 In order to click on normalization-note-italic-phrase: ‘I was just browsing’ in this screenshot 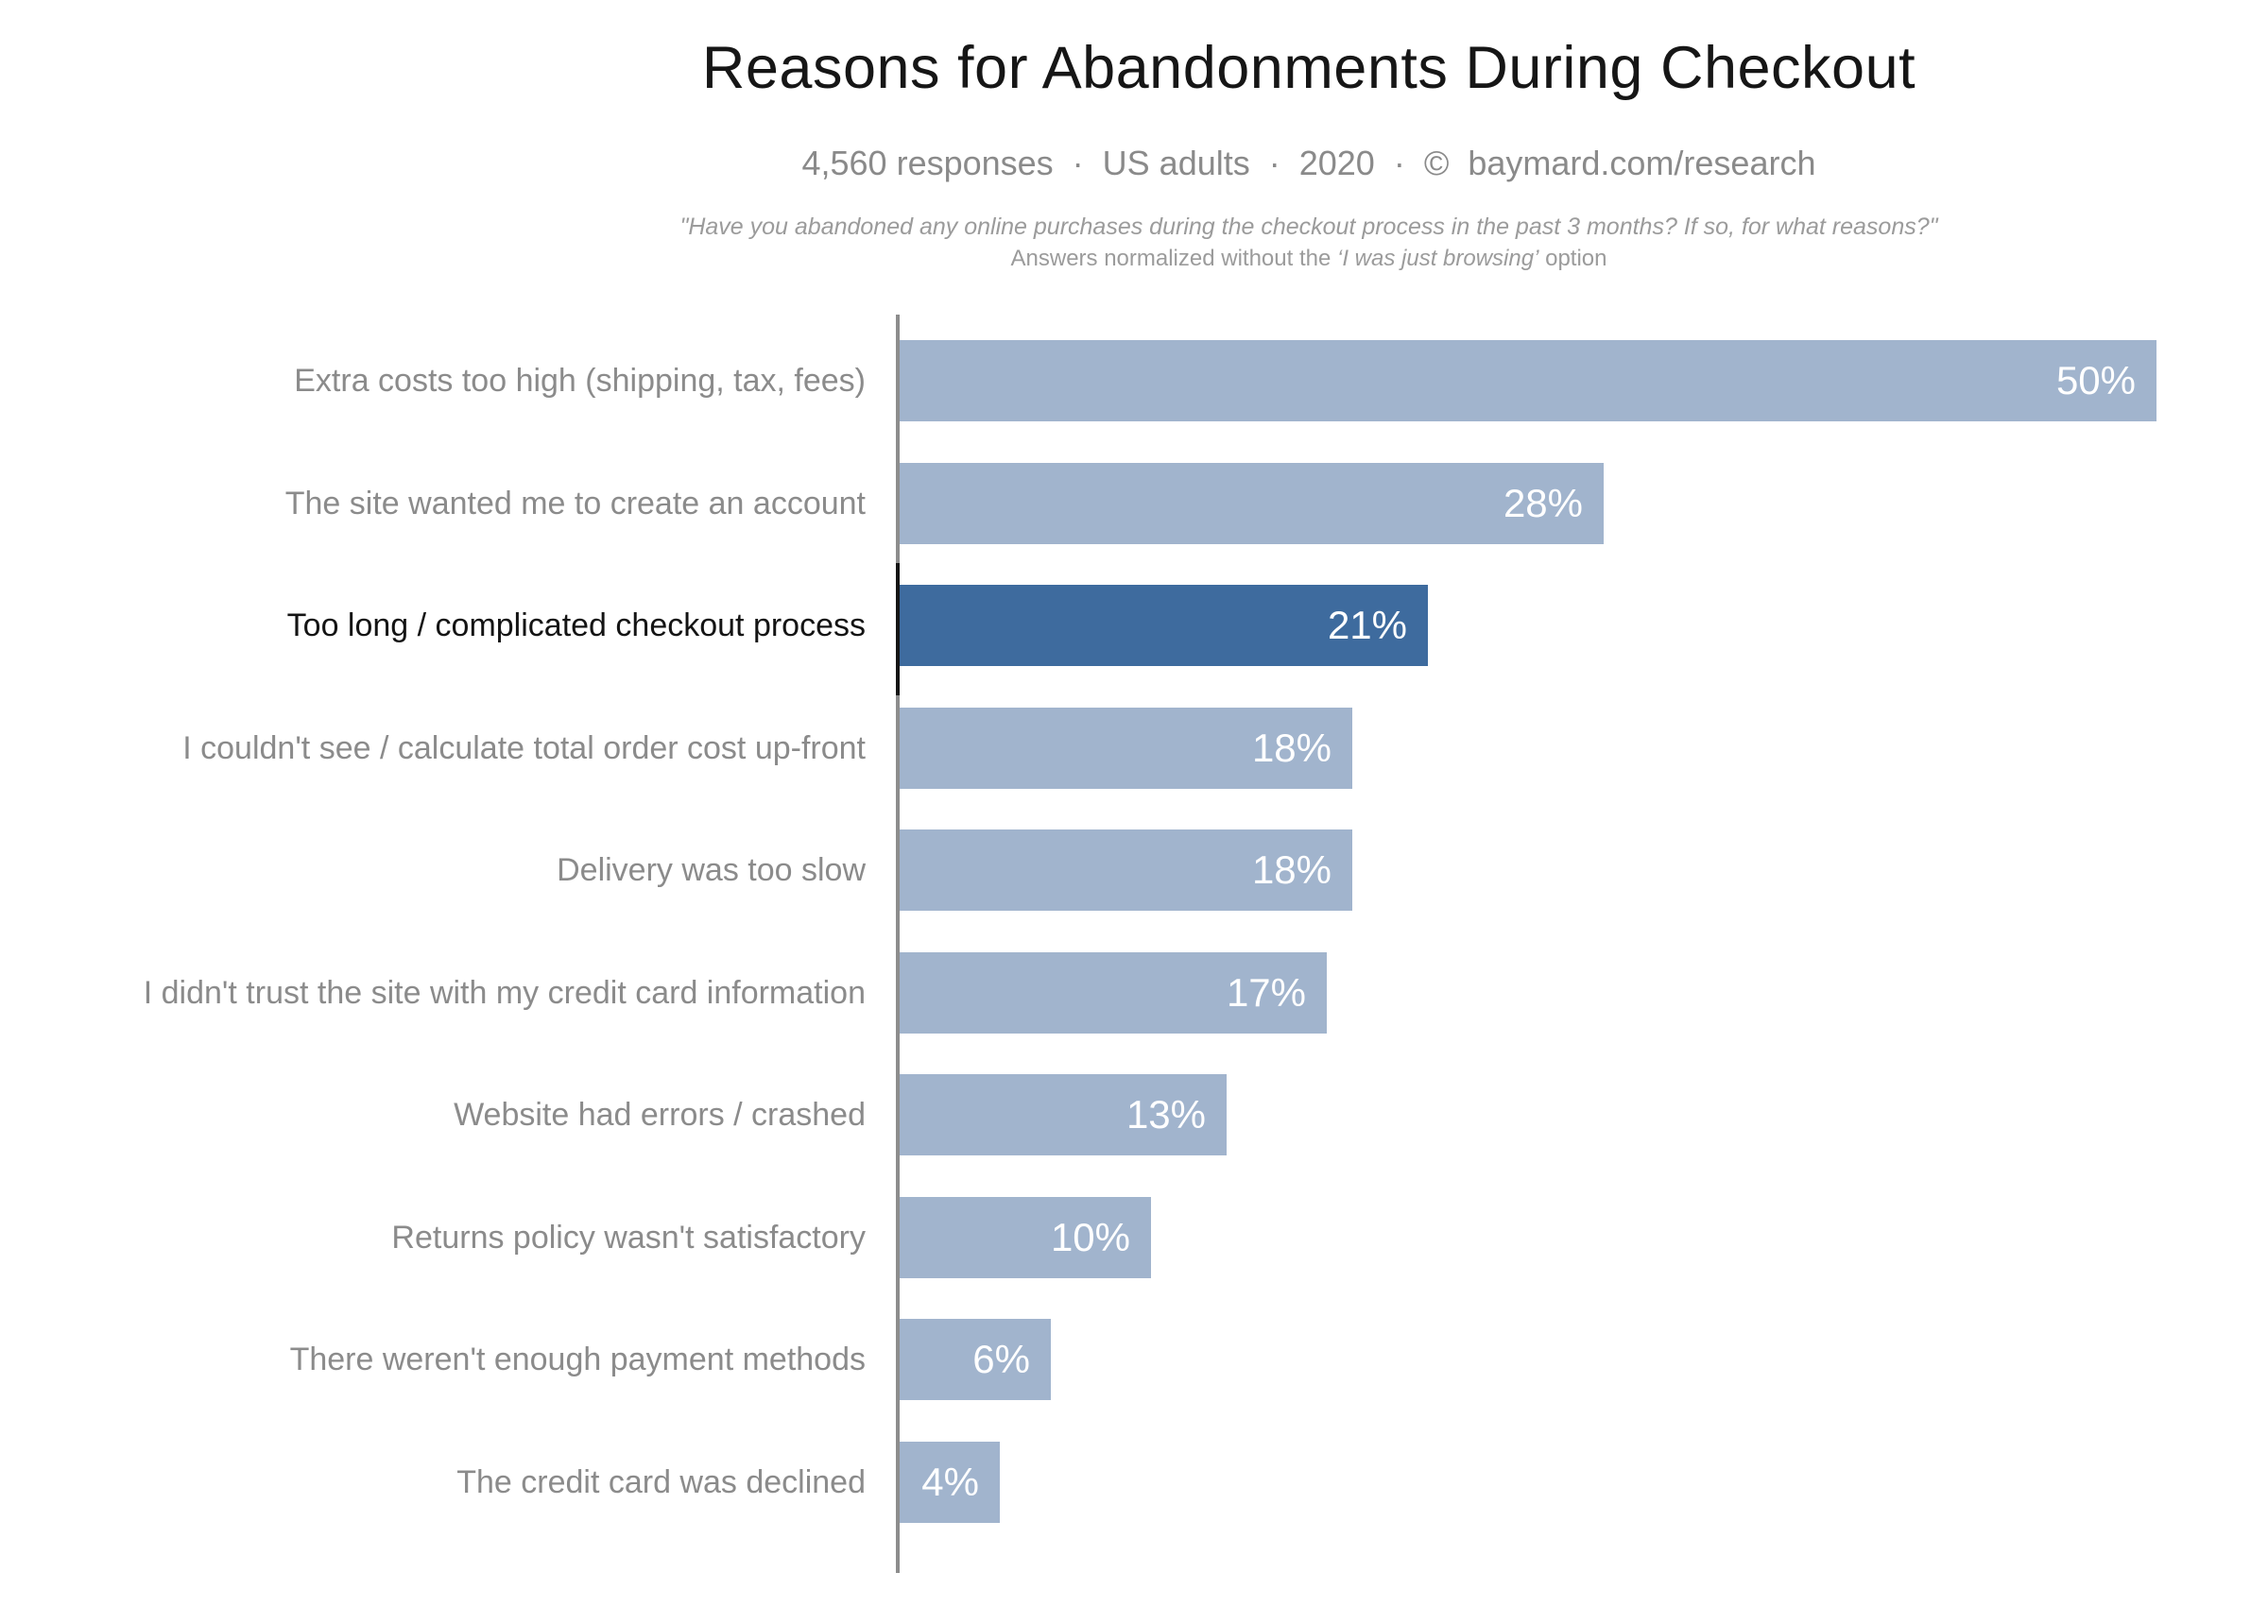, I will do `click(1438, 258)`.